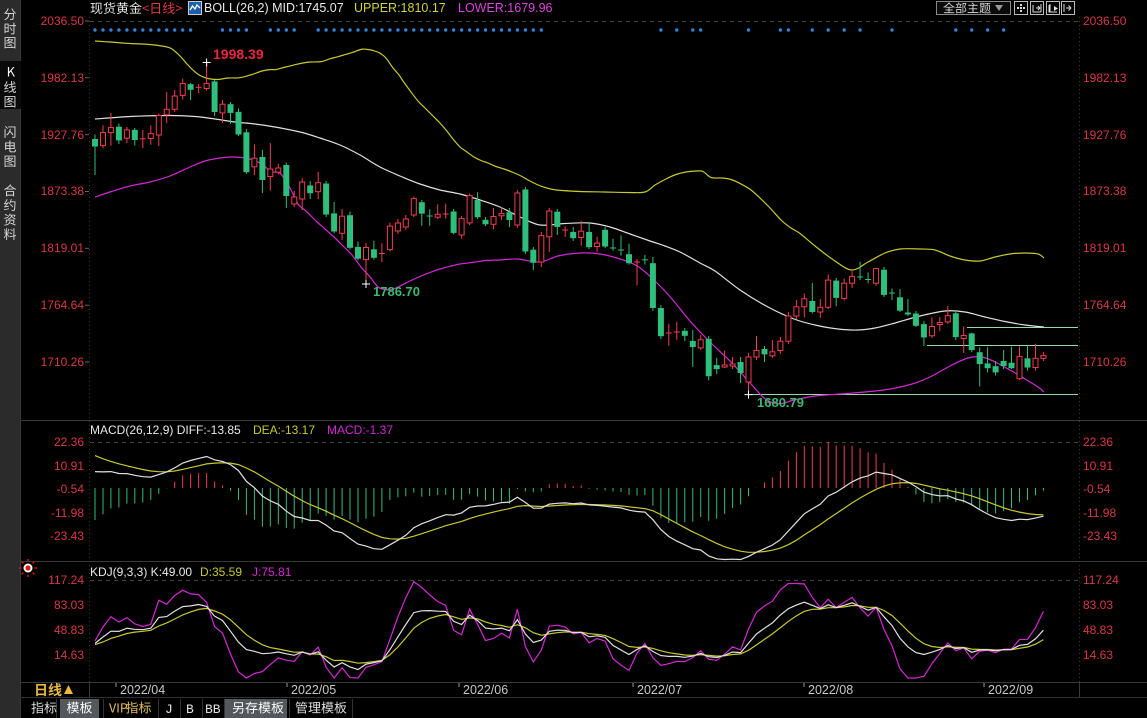 Image resolution: width=1147 pixels, height=718 pixels. Describe the element at coordinates (780, 402) in the screenshot. I see `svg-text: 1680.79` at that location.